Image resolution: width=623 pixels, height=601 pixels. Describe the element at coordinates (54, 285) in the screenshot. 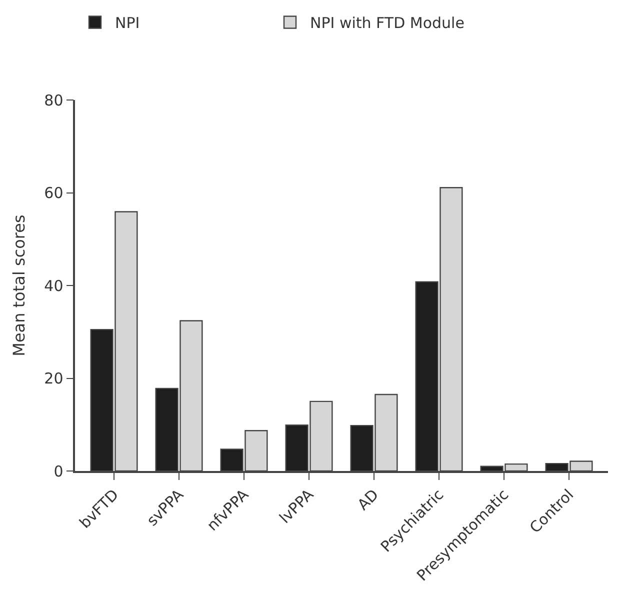

I see `y-tick-label: 40` at that location.